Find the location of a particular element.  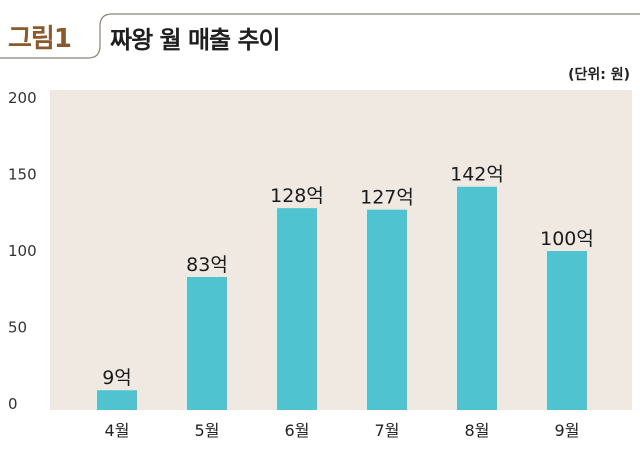

data-label: 100억 is located at coordinates (567, 239).